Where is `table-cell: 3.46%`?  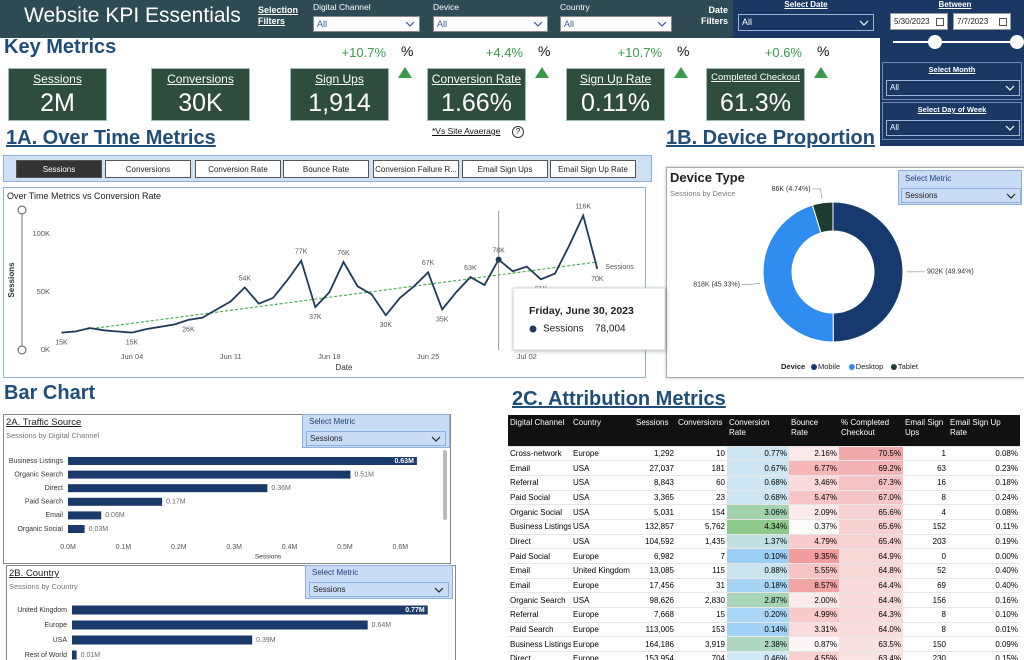 table-cell: 3.46% is located at coordinates (814, 483).